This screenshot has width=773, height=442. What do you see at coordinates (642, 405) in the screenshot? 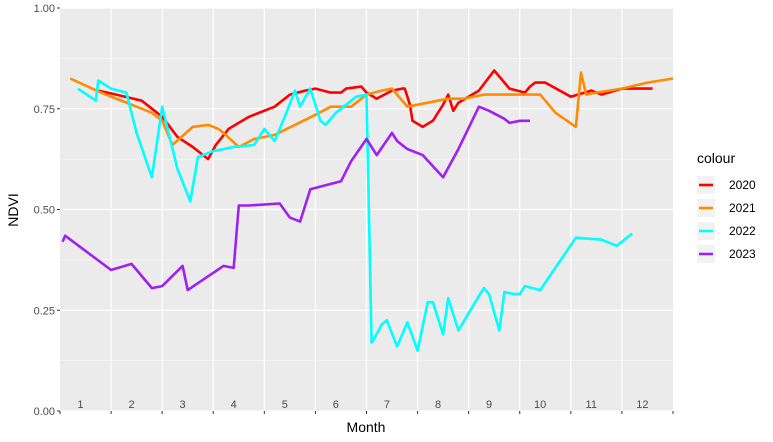
I see `month-label: 12` at bounding box center [642, 405].